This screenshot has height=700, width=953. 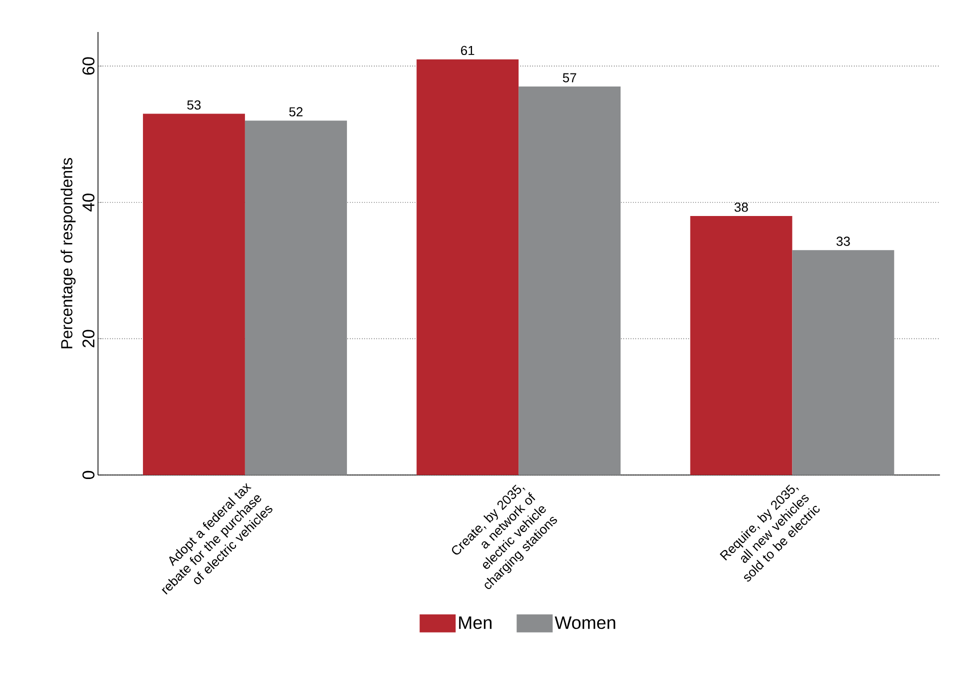 I want to click on data-label: 38, so click(x=741, y=207).